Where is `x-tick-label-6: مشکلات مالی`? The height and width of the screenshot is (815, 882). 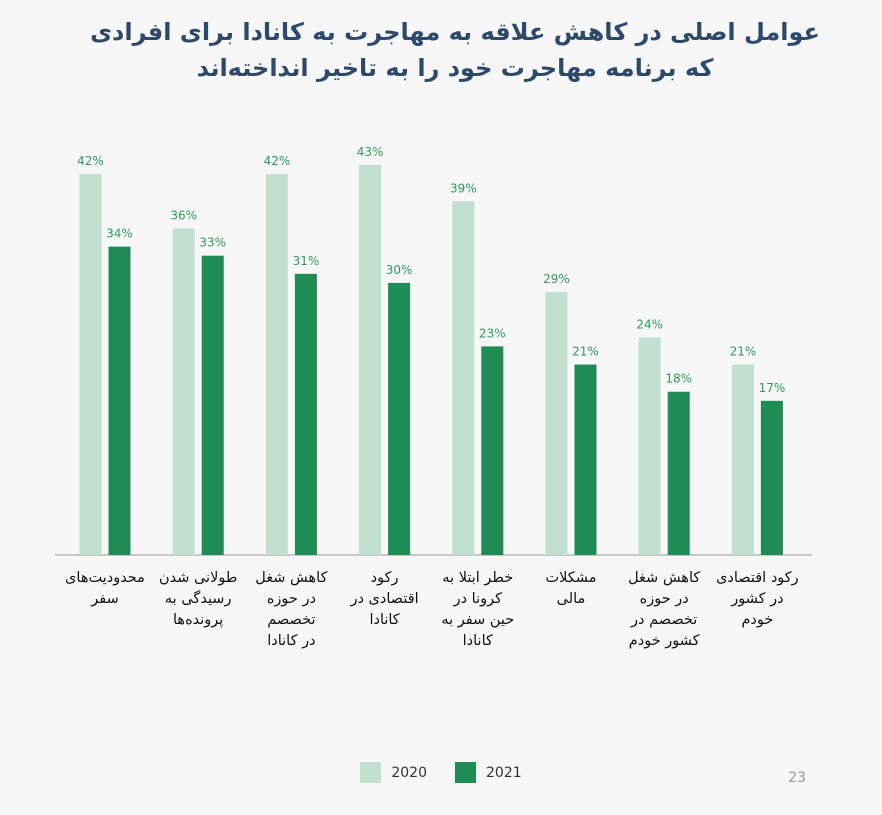
x-tick-label-6: مشکلات مالی is located at coordinates (571, 589).